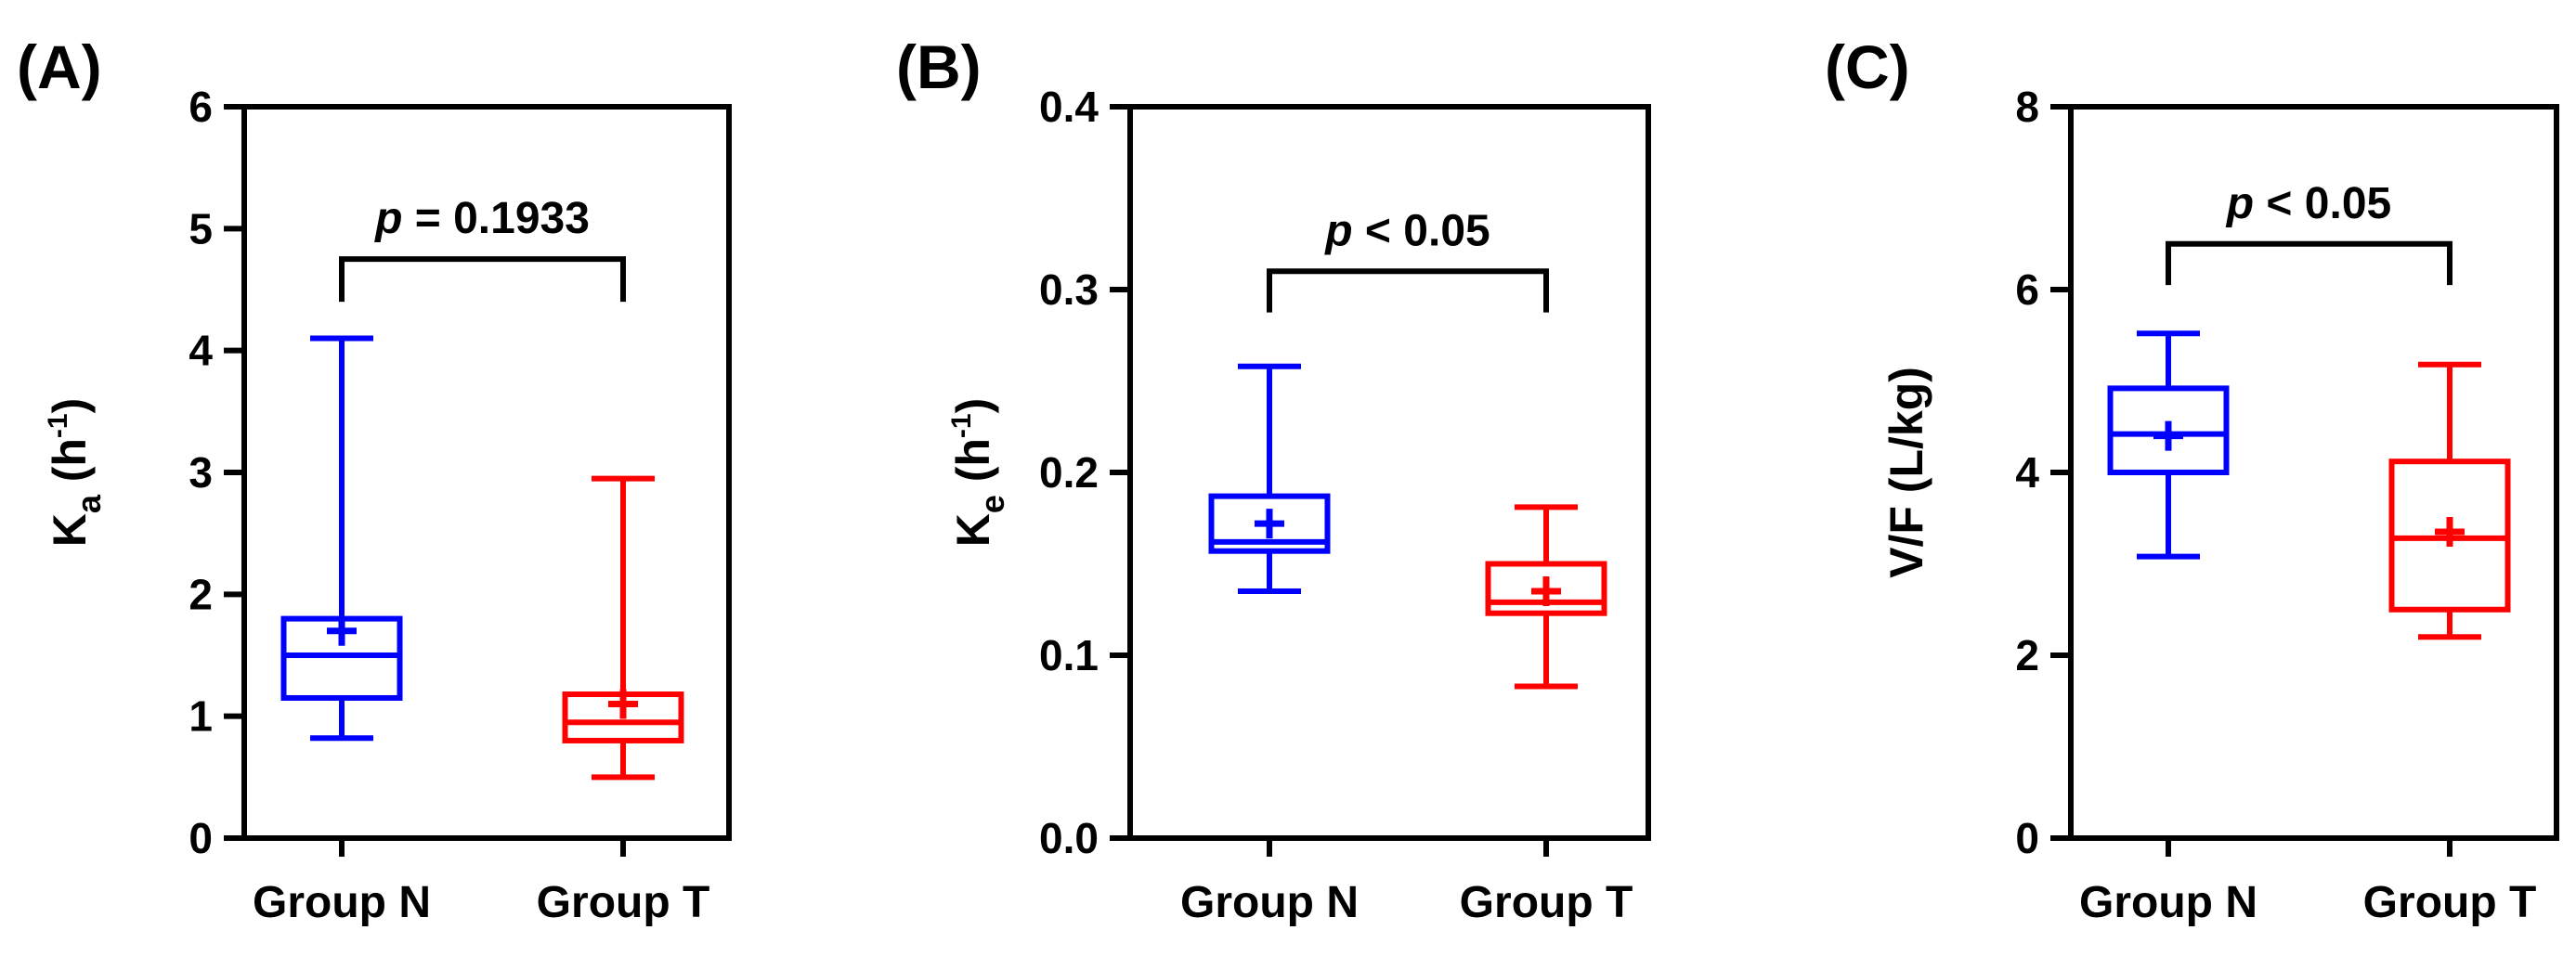 The width and height of the screenshot is (2576, 956). I want to click on y-tick-label: 8, so click(2027, 107).